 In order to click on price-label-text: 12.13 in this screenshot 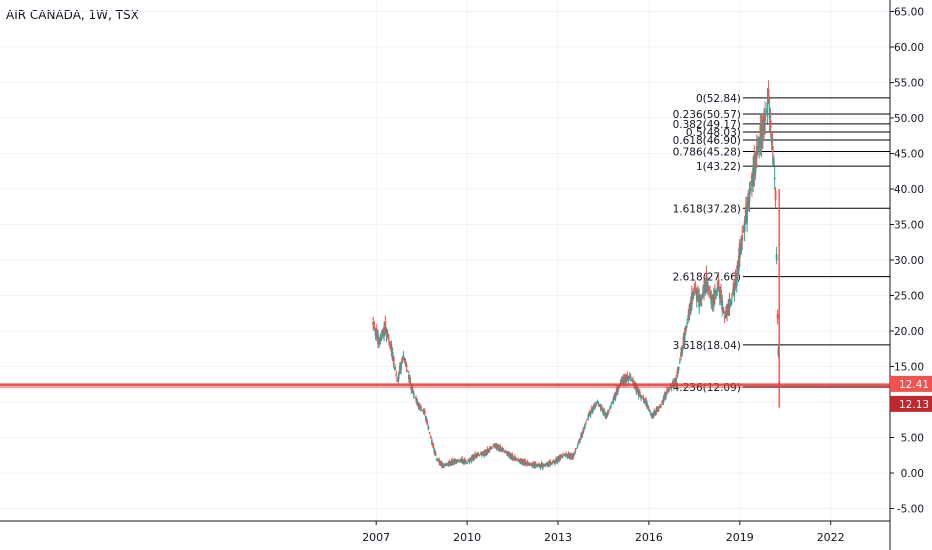, I will do `click(914, 405)`.